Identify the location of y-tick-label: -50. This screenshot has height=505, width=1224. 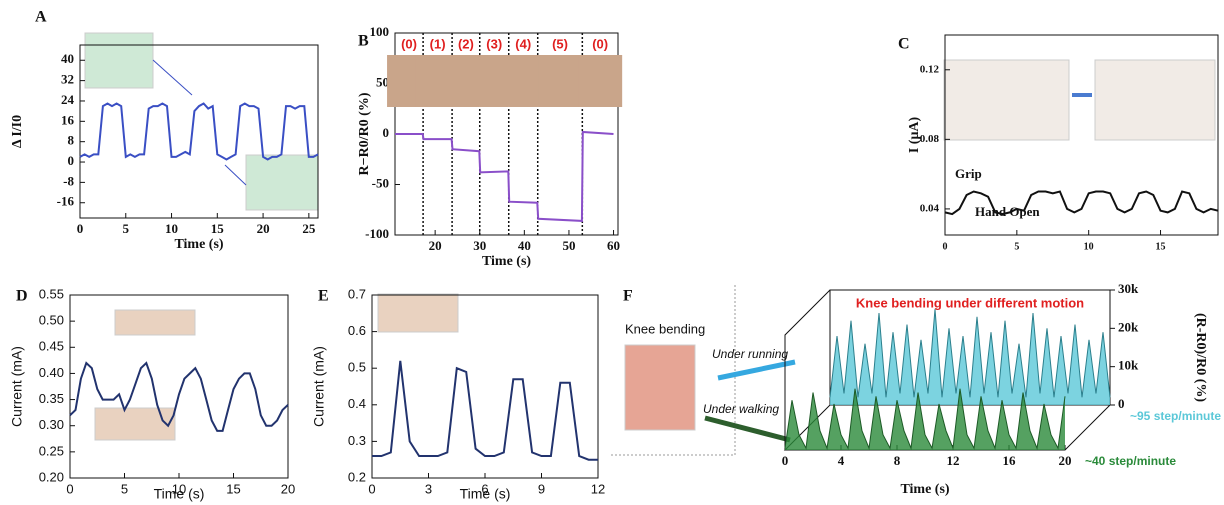
(380, 182).